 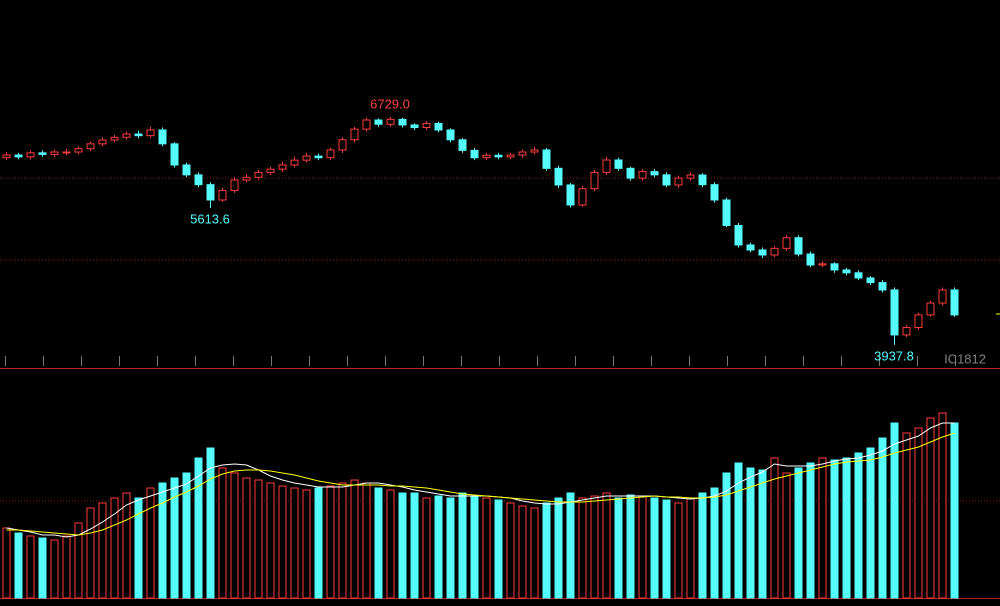 What do you see at coordinates (390, 103) in the screenshot?
I see `extreme-label: 6729.0` at bounding box center [390, 103].